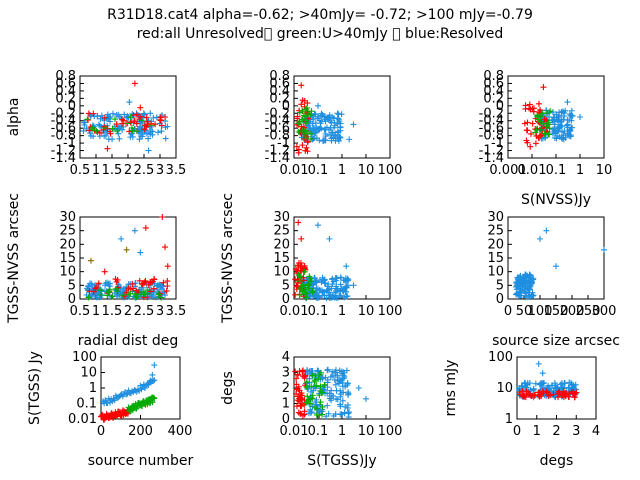 This screenshot has width=640, height=480. Describe the element at coordinates (90, 260) in the screenshot. I see `data-point-olive` at that location.